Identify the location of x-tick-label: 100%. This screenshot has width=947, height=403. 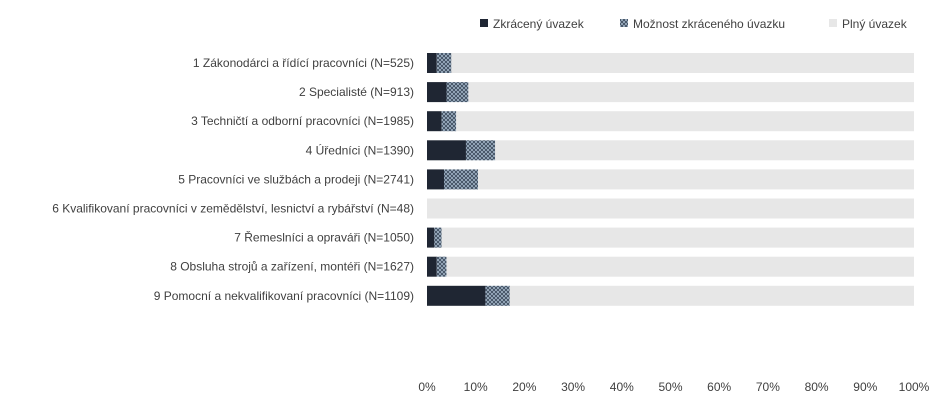
(914, 387).